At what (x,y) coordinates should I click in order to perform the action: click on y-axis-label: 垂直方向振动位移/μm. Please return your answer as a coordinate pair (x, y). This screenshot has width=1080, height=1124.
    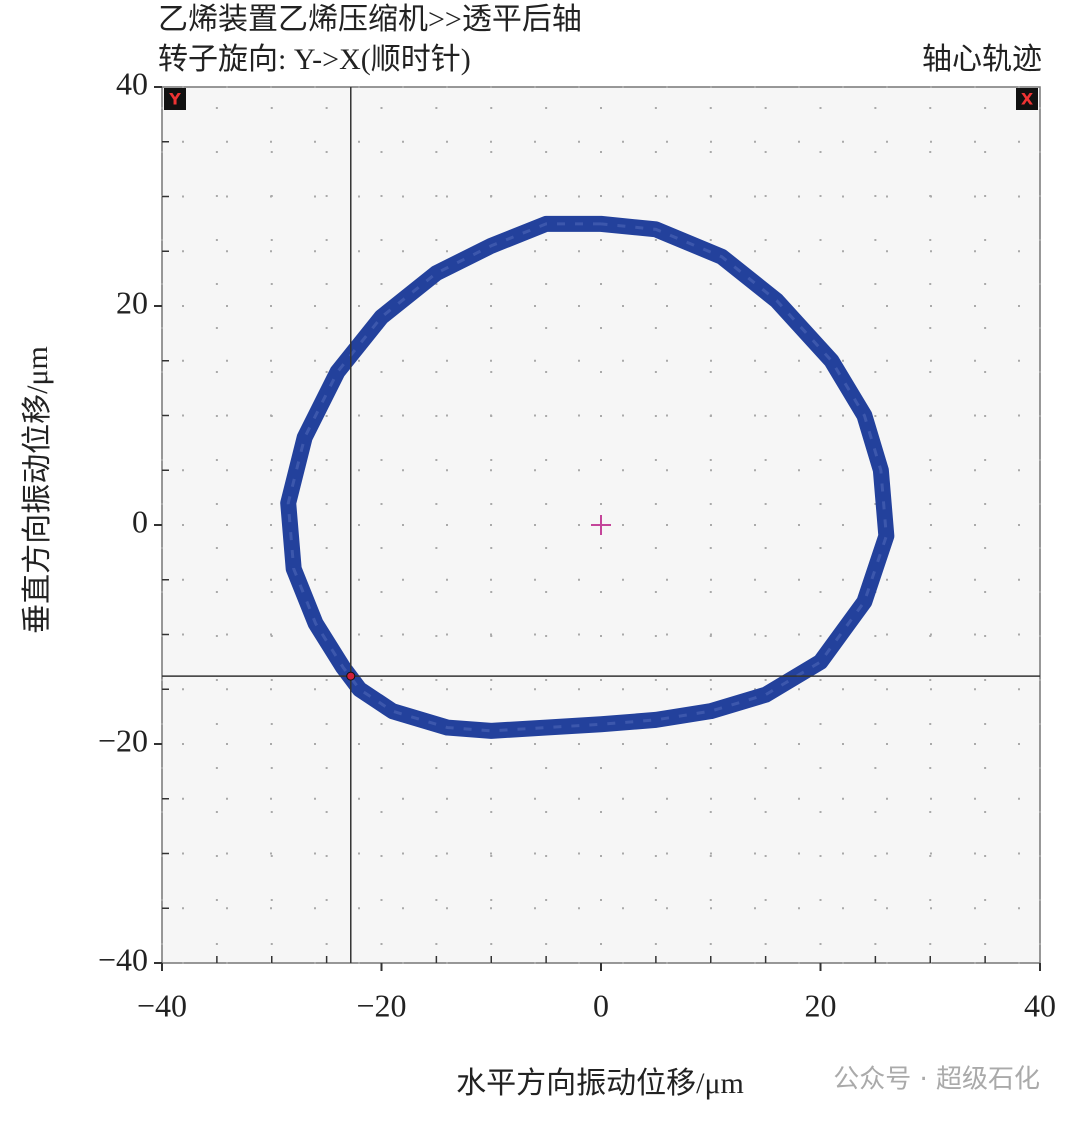
    Looking at the image, I should click on (37, 490).